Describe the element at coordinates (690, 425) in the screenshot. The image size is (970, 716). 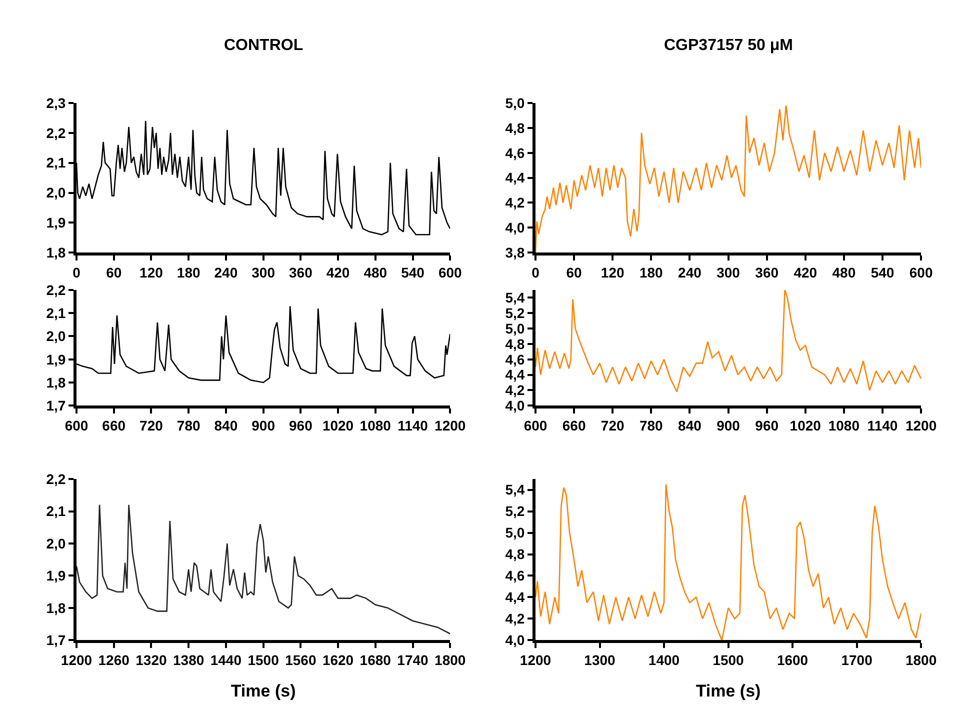
I see `x-tick-label: 840` at that location.